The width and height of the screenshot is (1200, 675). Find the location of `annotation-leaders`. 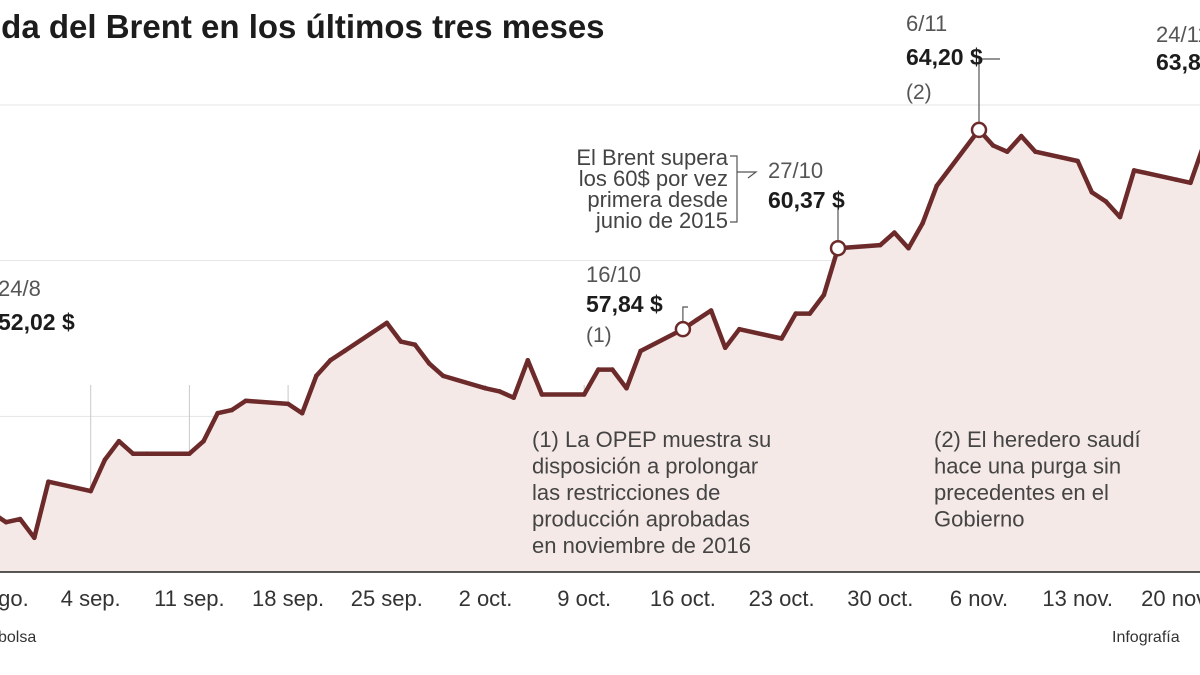

annotation-leaders is located at coordinates (841, 190).